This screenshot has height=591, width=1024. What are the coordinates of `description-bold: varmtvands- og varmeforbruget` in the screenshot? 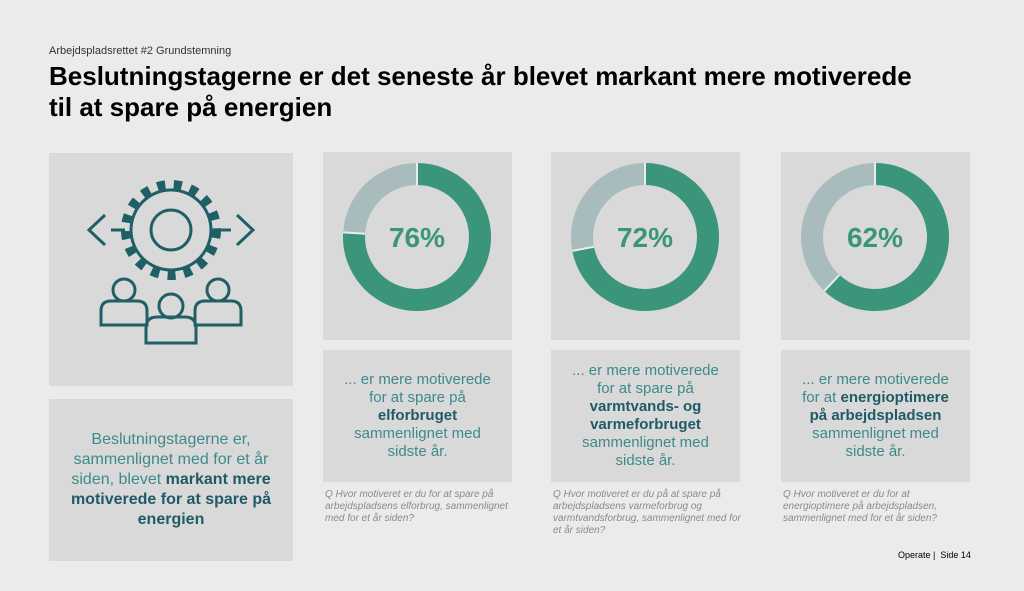 It's located at (645, 415).